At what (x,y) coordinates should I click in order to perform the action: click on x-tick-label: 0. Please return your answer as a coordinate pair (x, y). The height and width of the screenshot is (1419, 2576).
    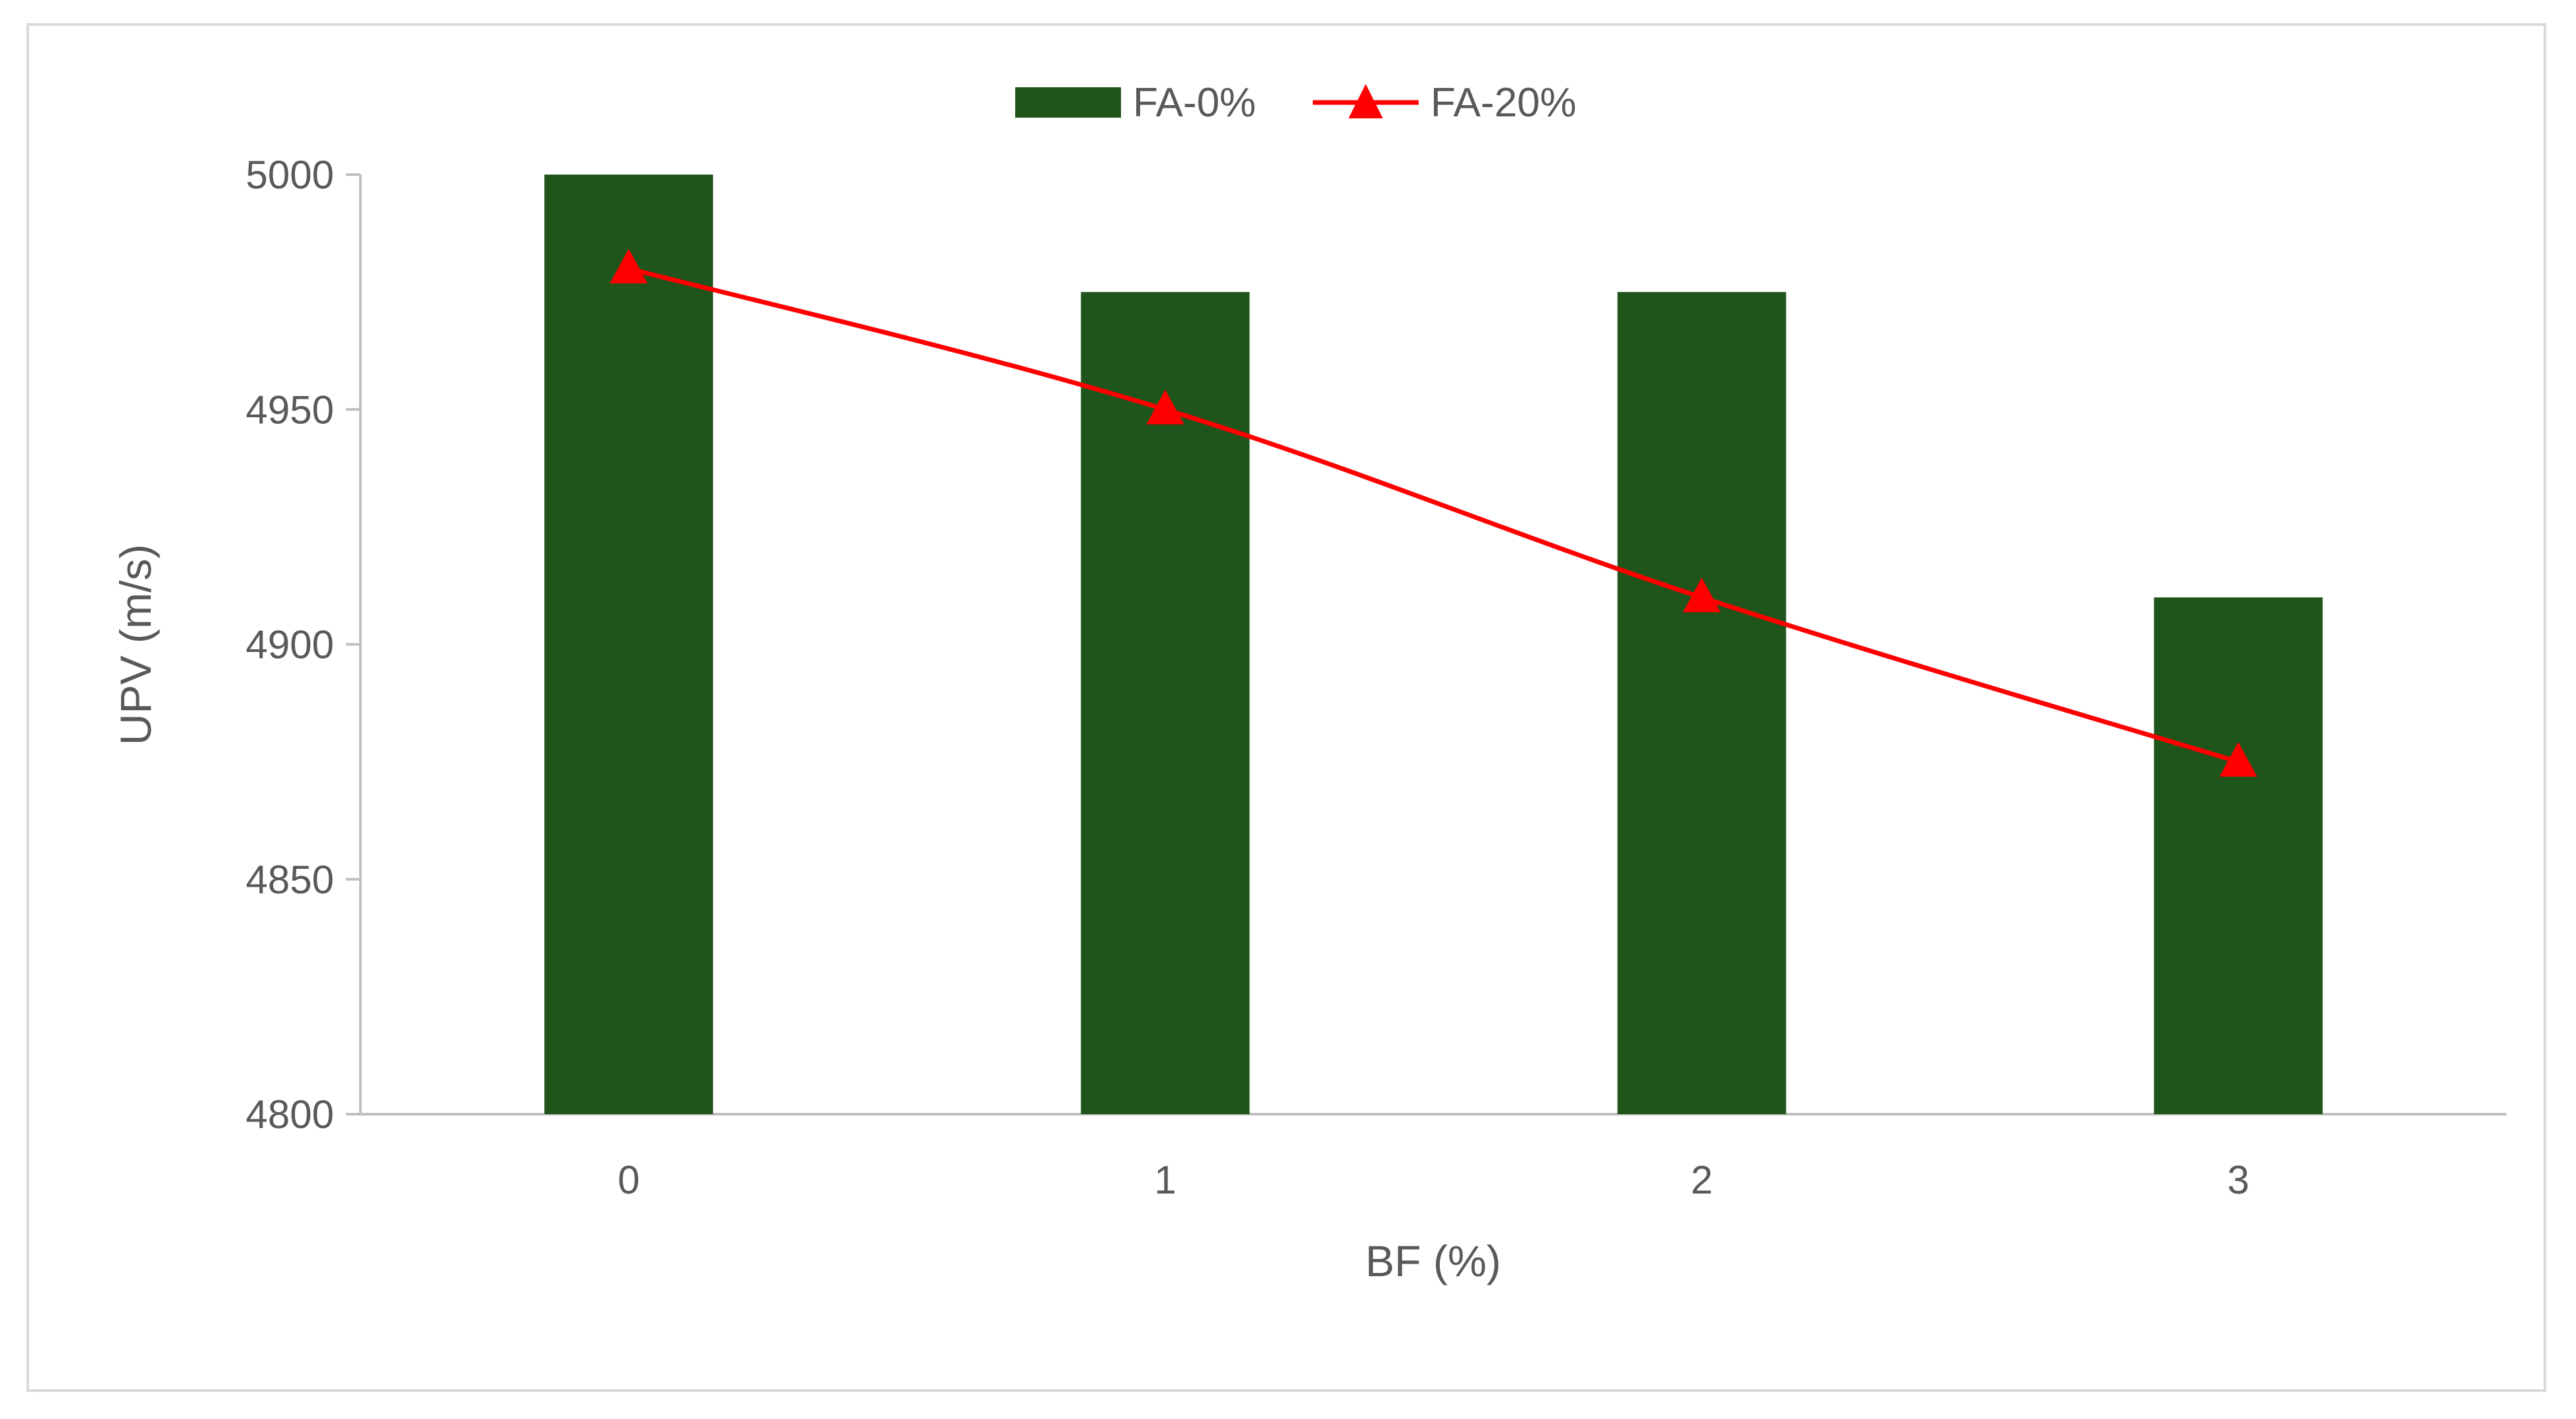
    Looking at the image, I should click on (629, 1180).